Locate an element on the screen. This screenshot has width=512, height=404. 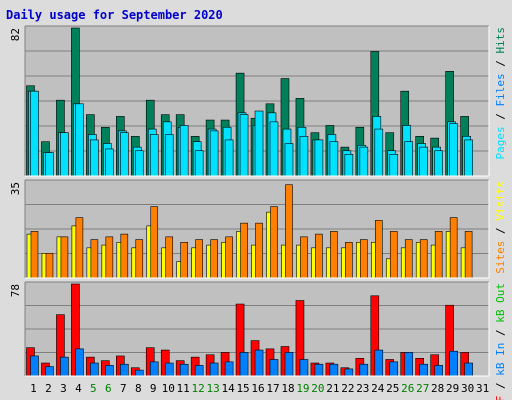
x-tick-label: 26 is located at coordinates (407, 388).